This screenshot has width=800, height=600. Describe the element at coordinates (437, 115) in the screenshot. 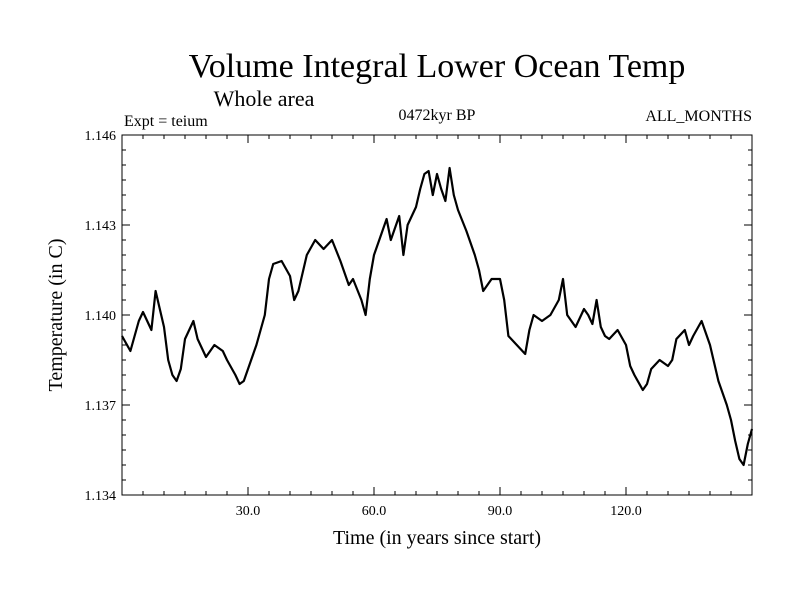

I see `period-label: 0472kyr BP` at that location.